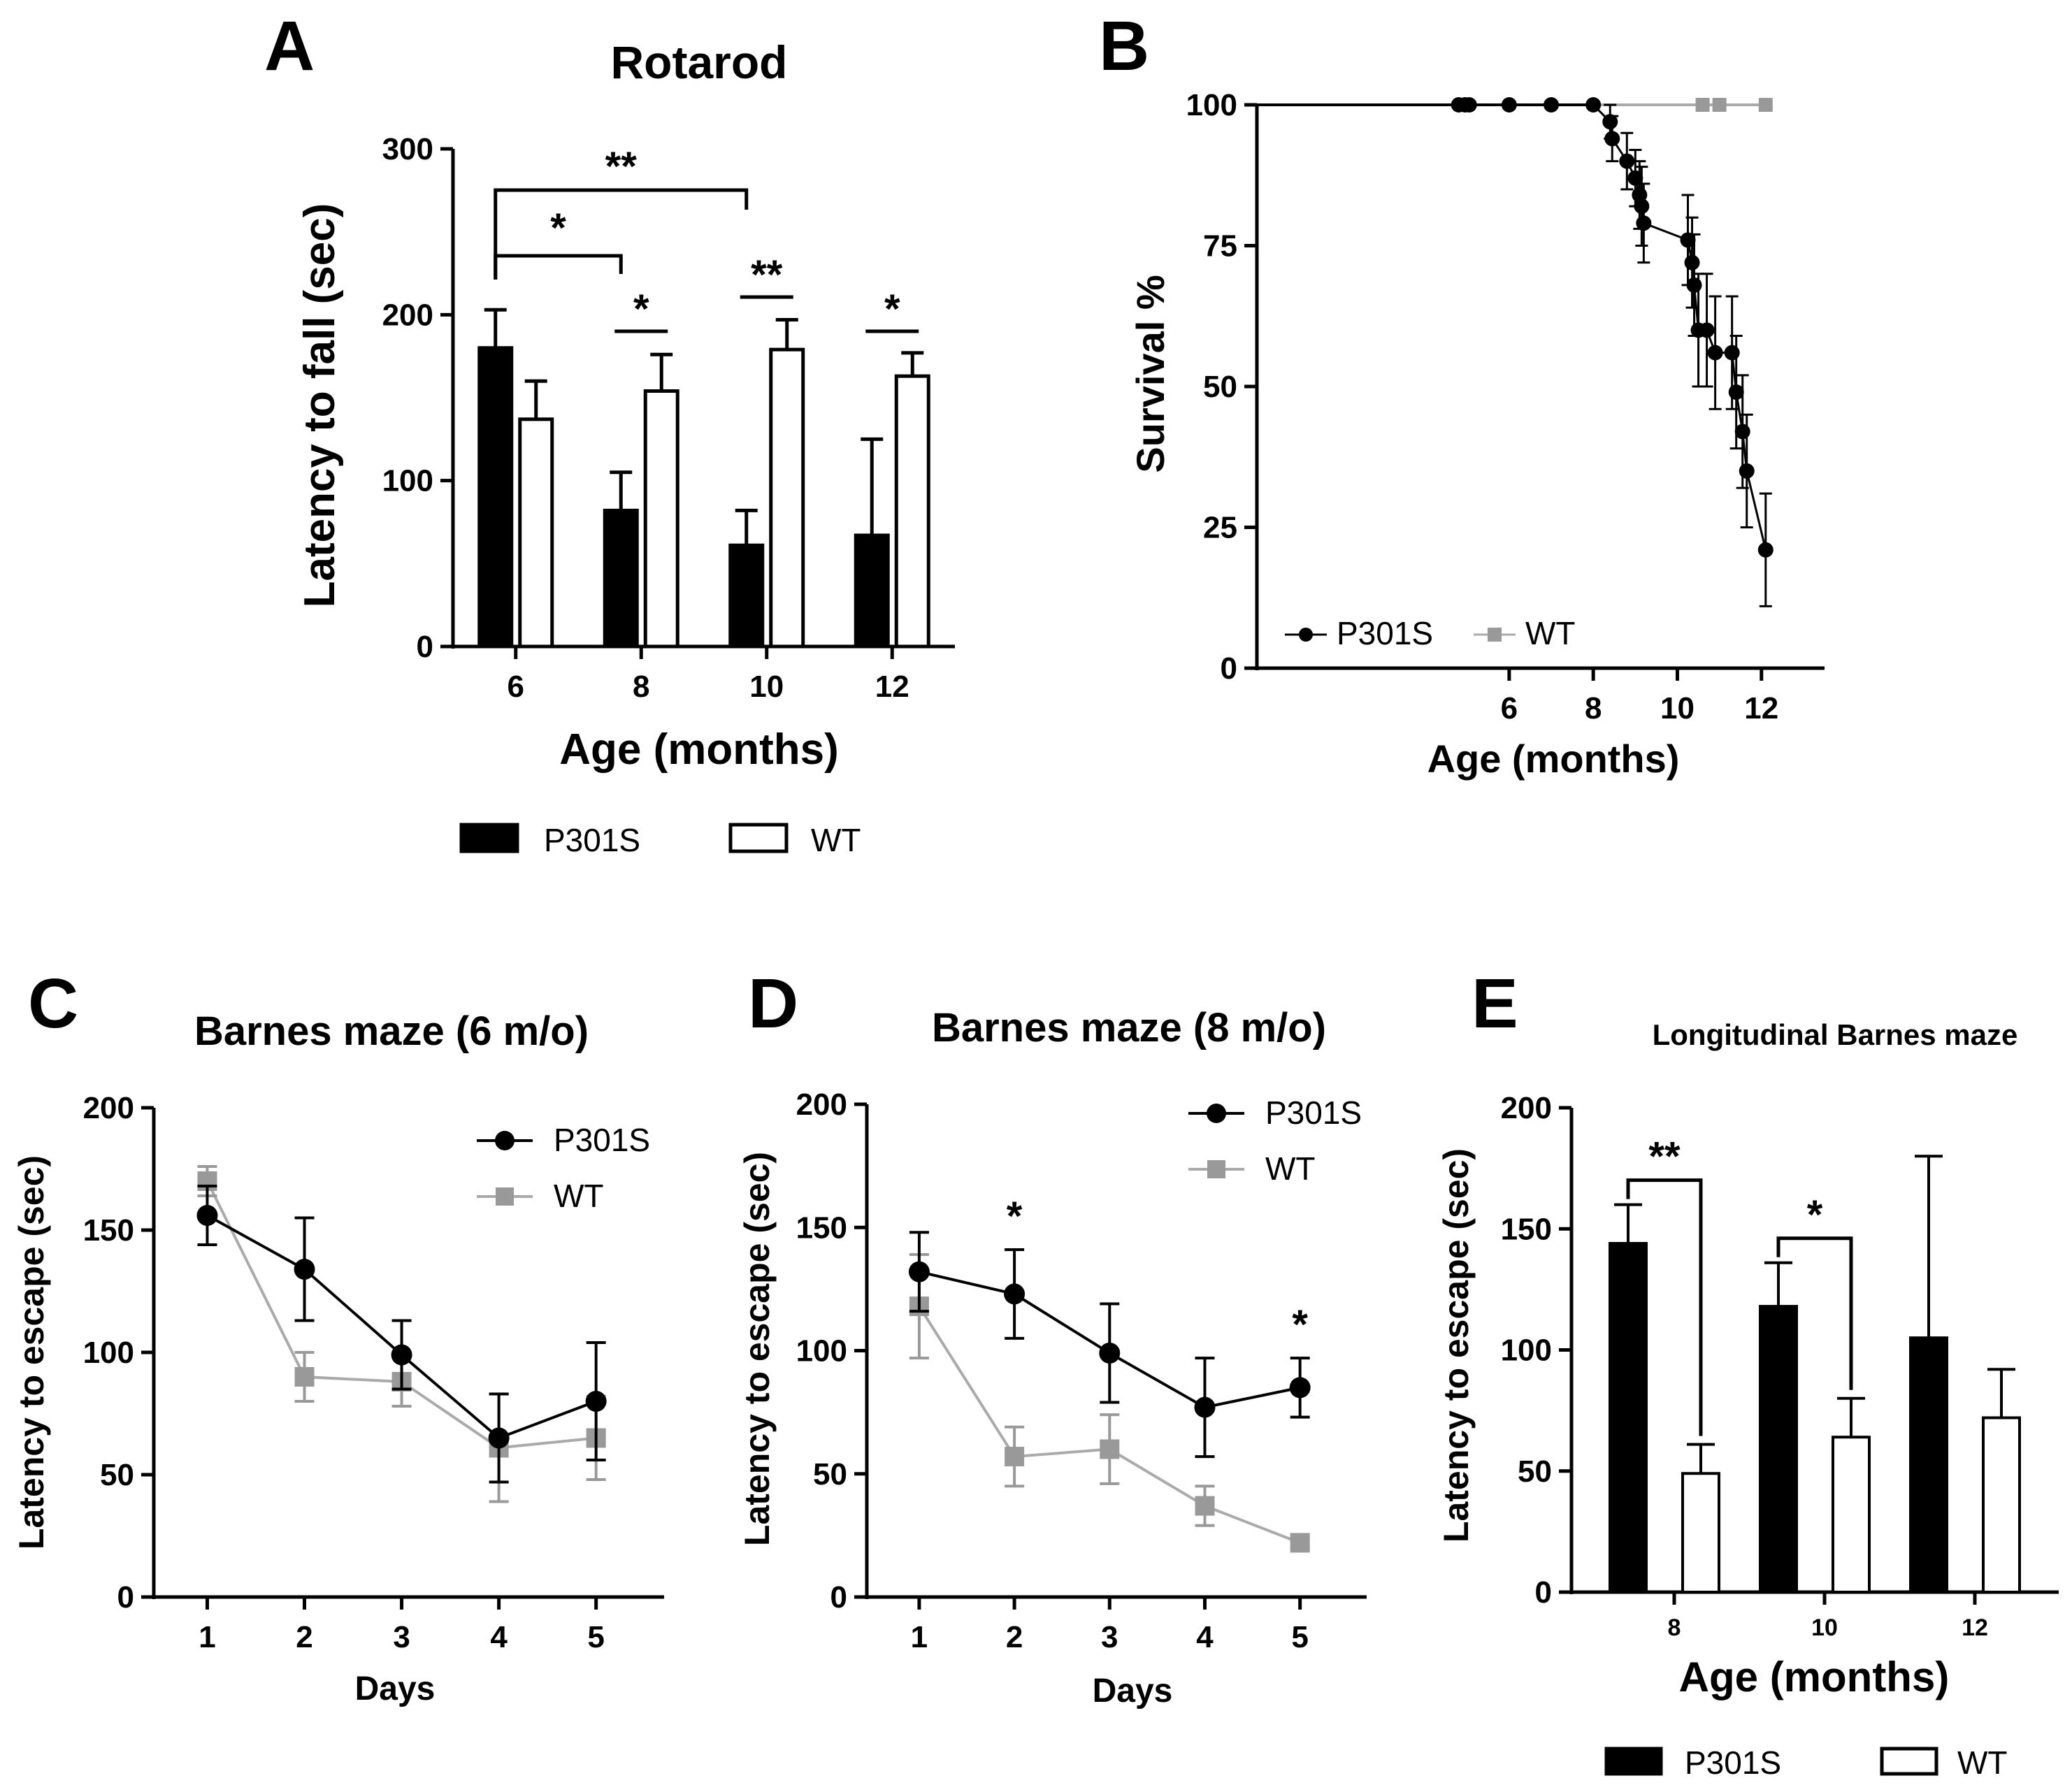 The image size is (2072, 1792). Describe the element at coordinates (1680, 327) in the screenshot. I see `panel-b-series-line-p301s` at that location.